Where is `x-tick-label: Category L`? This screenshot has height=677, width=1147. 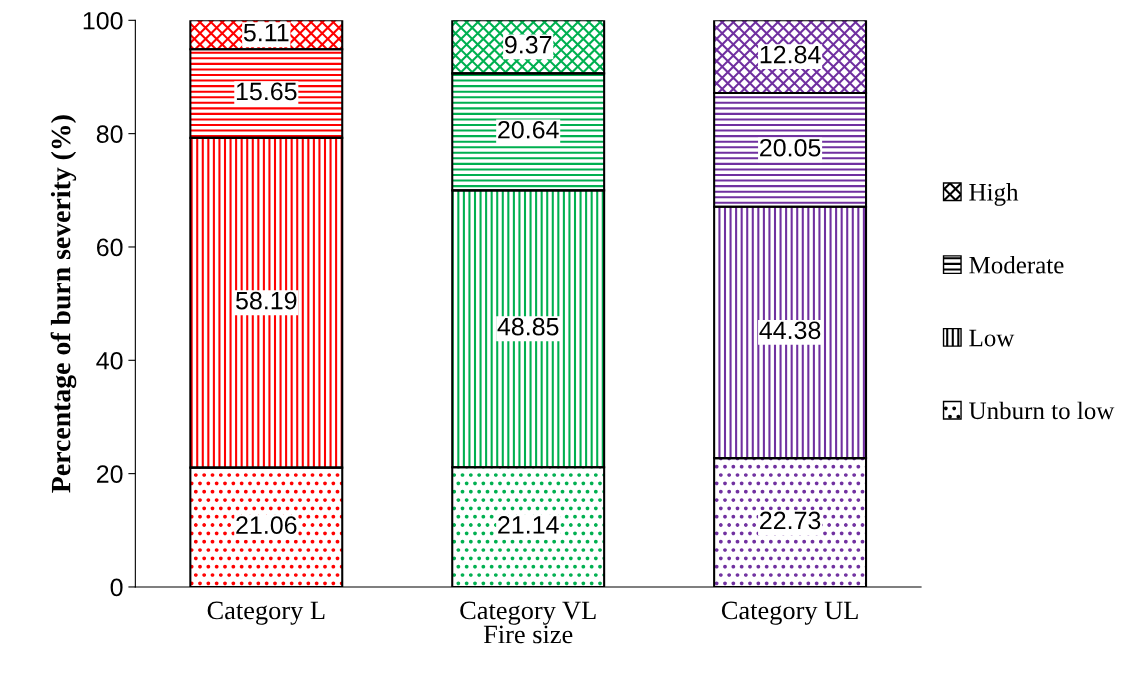
x-tick-label: Category L is located at coordinates (266, 613).